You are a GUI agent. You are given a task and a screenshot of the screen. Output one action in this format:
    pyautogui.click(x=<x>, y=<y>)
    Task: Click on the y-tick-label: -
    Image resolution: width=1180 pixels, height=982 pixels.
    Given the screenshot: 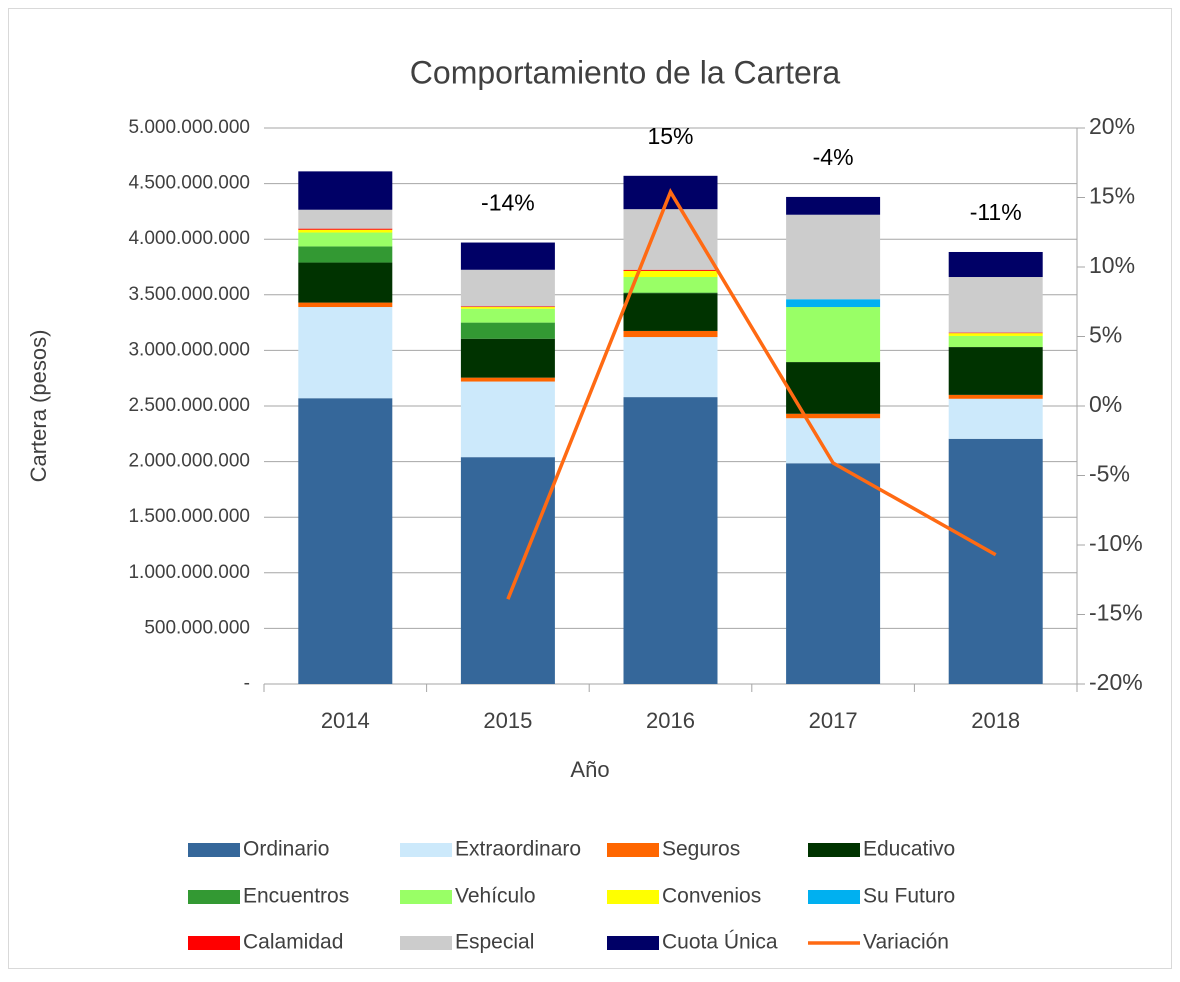 What is the action you would take?
    pyautogui.click(x=247, y=683)
    